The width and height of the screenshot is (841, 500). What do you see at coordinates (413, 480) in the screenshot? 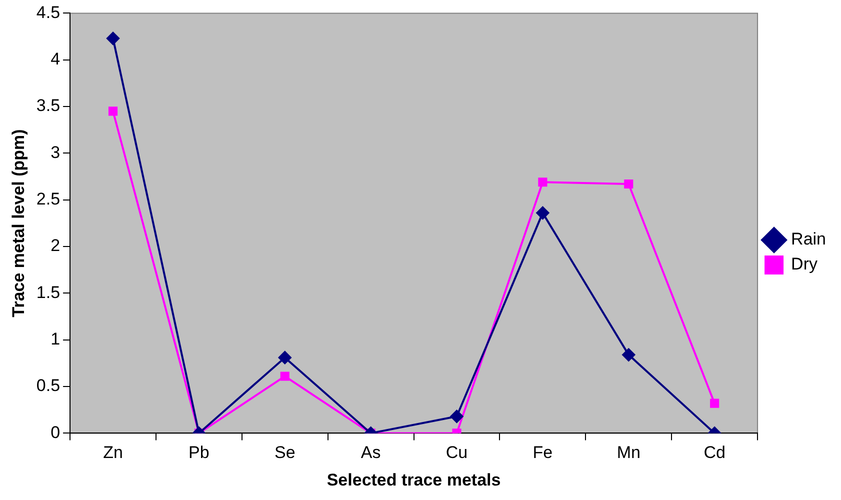
I see `x-axis-title: Selected trace metals` at bounding box center [413, 480].